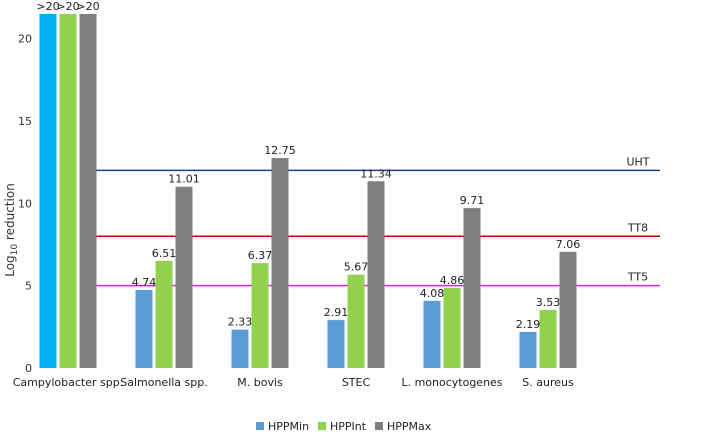 The image size is (709, 434). Describe the element at coordinates (356, 267) in the screenshot. I see `data-label: 5.67` at that location.